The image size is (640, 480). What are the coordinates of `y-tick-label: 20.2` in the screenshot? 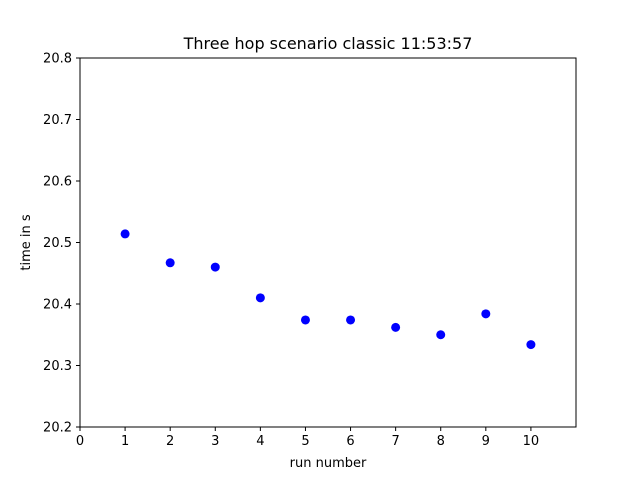 It's located at (57, 428).